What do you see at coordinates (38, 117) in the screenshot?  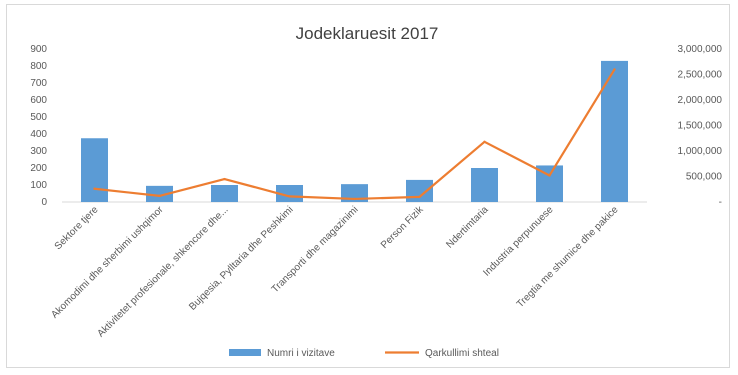 I see `left-tick-label: 500` at bounding box center [38, 117].